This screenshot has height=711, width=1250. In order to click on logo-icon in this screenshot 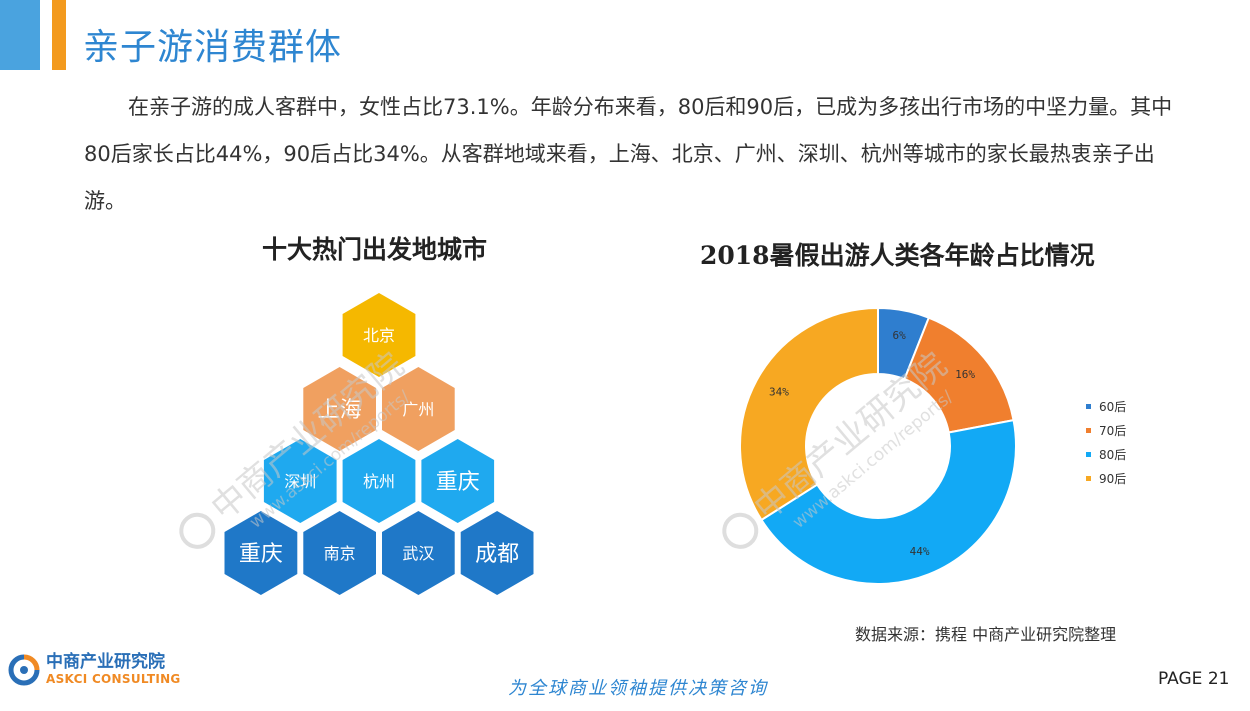, I will do `click(24, 669)`.